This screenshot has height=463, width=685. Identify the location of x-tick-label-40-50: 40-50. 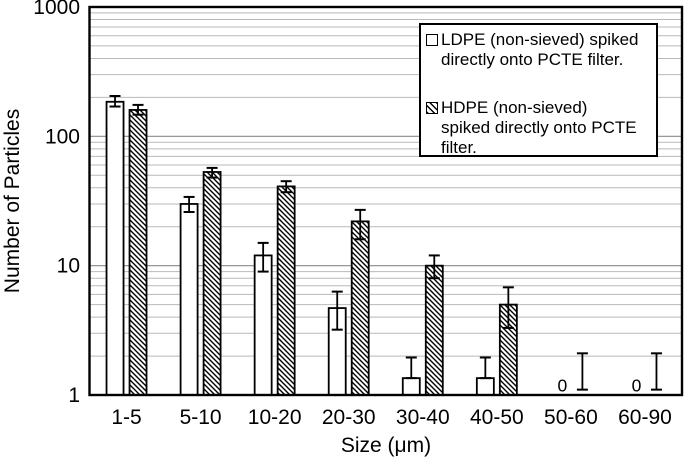
(497, 417).